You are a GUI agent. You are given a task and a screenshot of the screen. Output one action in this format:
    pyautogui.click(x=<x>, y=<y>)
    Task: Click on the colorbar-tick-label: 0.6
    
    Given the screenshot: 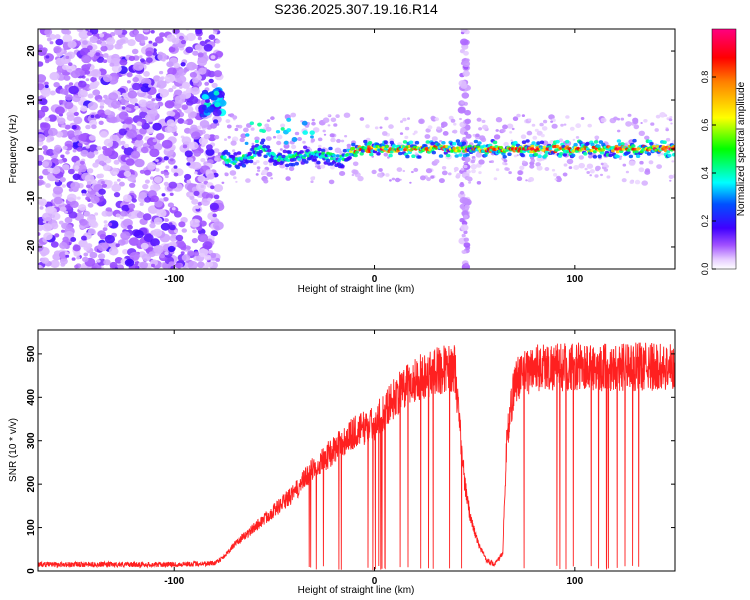 What is the action you would take?
    pyautogui.click(x=705, y=125)
    